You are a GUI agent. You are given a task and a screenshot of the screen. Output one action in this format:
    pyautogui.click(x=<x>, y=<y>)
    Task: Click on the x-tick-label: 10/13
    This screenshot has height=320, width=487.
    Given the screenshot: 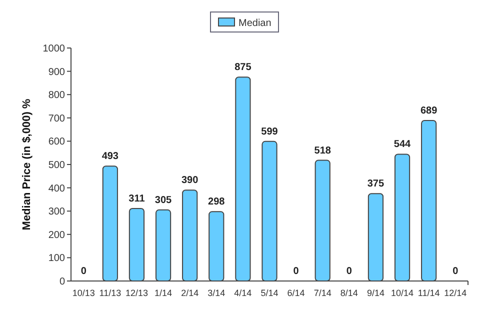 What is the action you would take?
    pyautogui.click(x=83, y=293)
    